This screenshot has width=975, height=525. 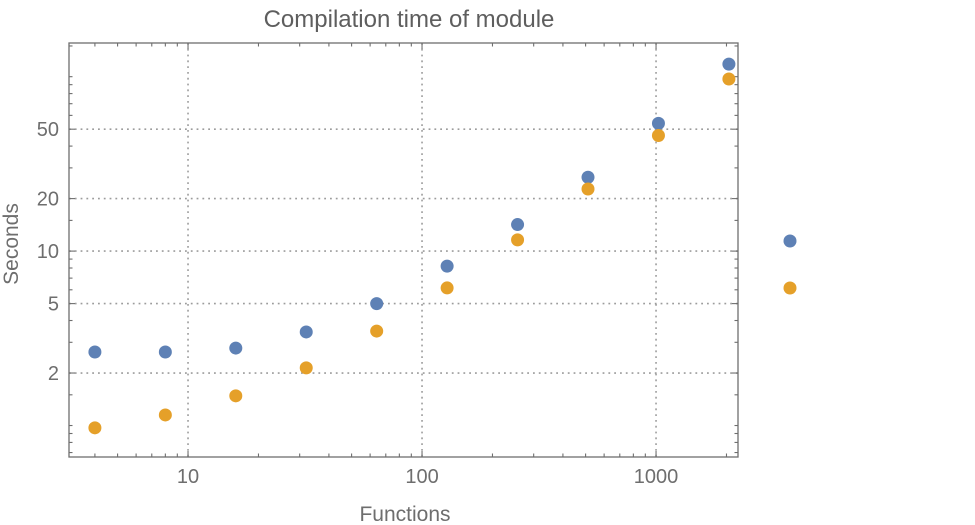 What do you see at coordinates (421, 477) in the screenshot?
I see `x-tick-label: 100` at bounding box center [421, 477].